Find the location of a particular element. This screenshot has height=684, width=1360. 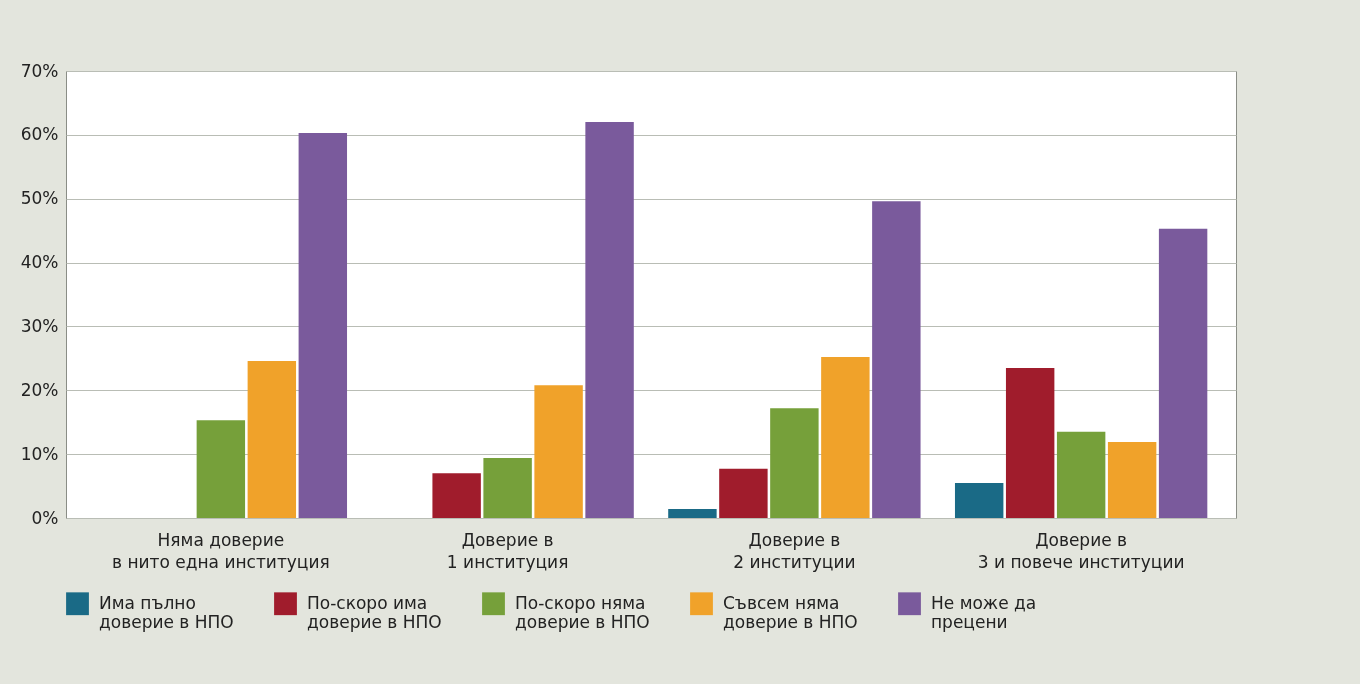

legend-label: По-скоро има доверие в НПО is located at coordinates (374, 612).